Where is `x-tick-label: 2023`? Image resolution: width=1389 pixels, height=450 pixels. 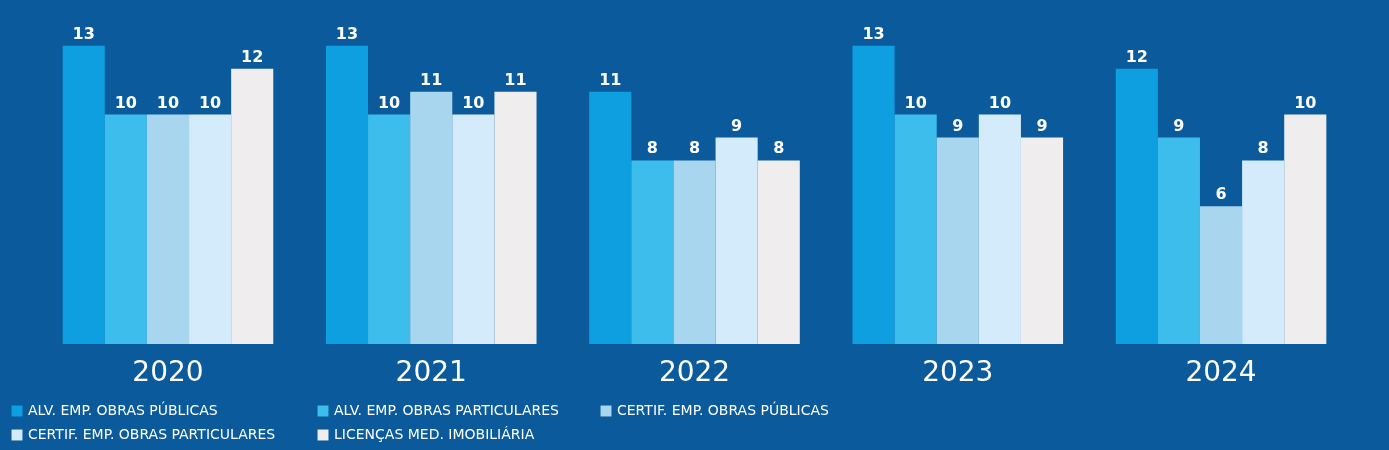 x-tick-label: 2023 is located at coordinates (958, 371).